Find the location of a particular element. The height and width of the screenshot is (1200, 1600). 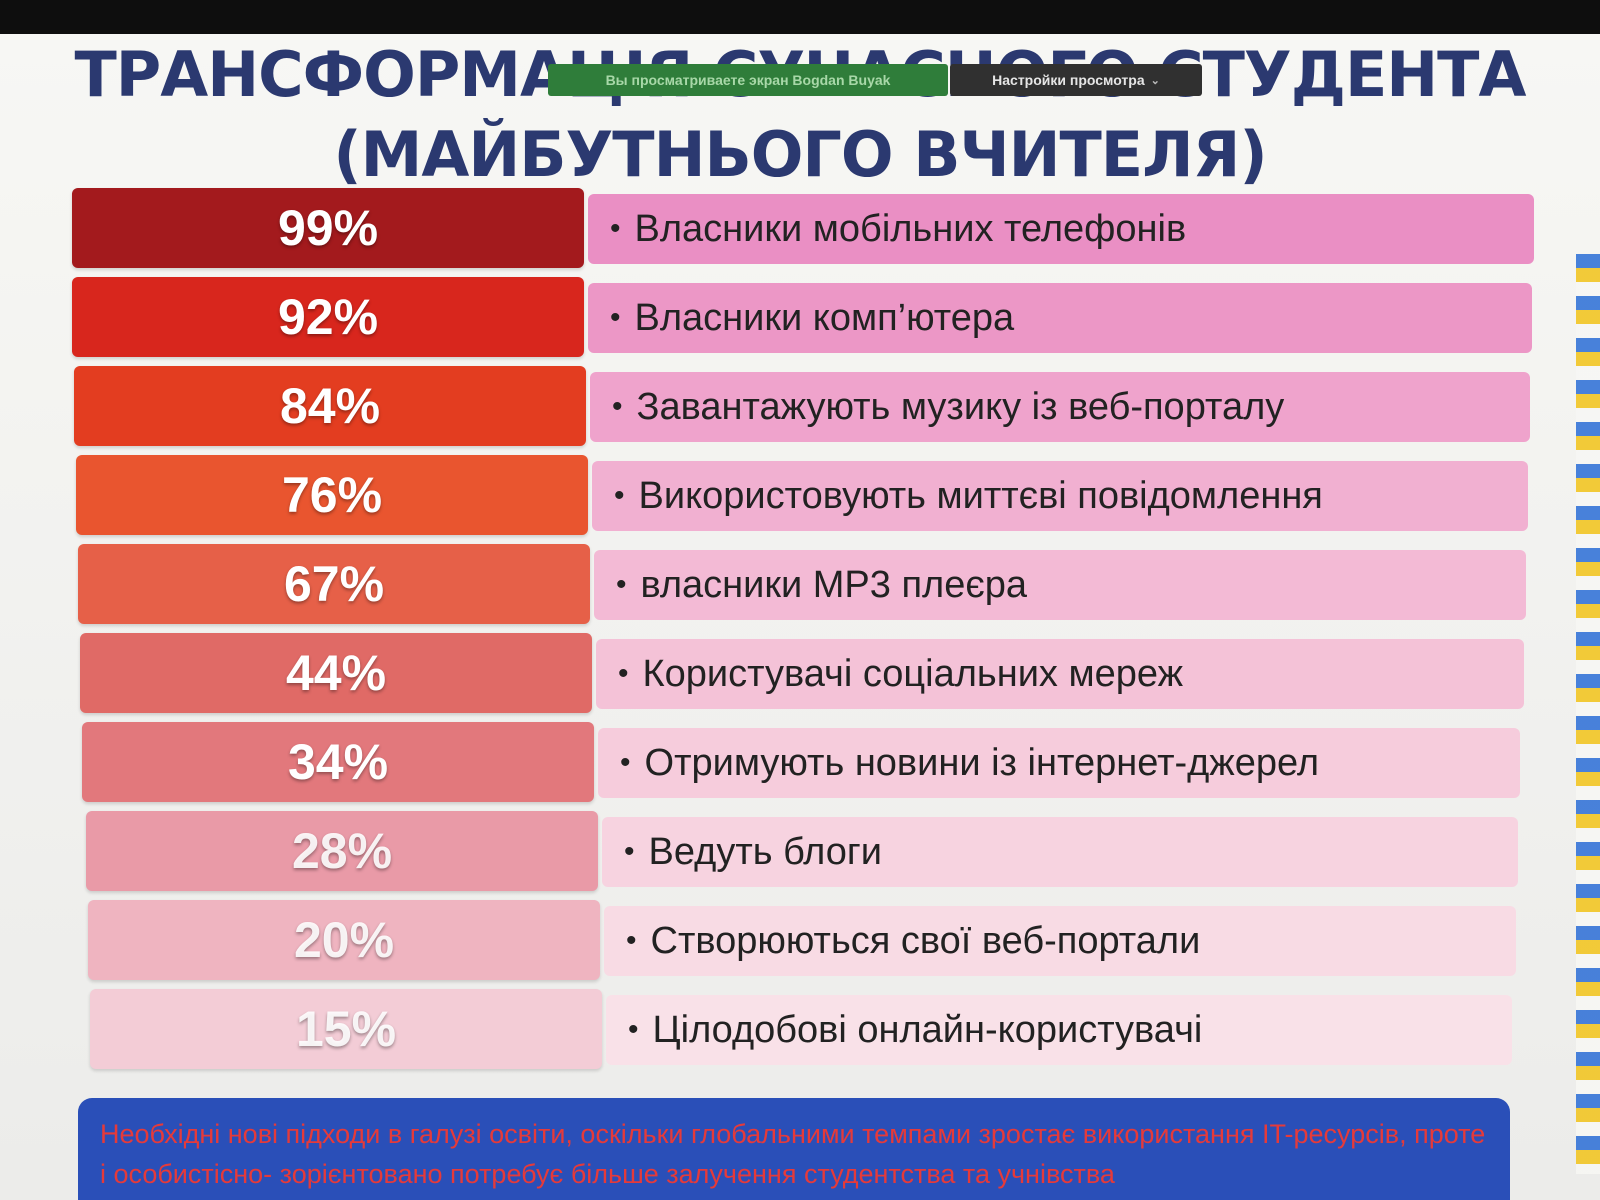

stat-label-band: • Власники мобільних телефонів is located at coordinates (1061, 229).